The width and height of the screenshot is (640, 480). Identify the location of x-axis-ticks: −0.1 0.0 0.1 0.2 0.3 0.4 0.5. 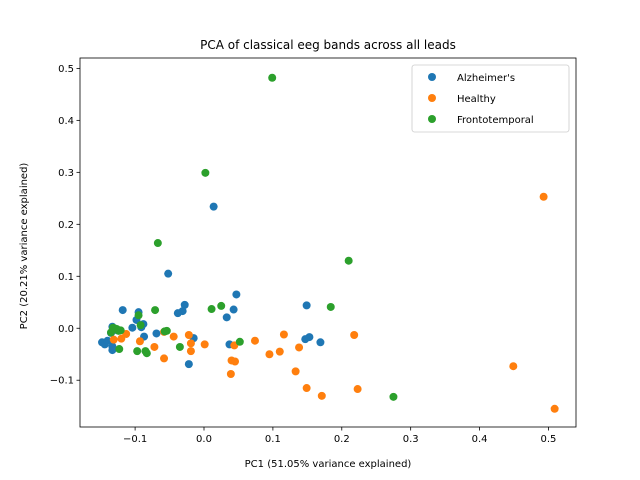
(339, 436).